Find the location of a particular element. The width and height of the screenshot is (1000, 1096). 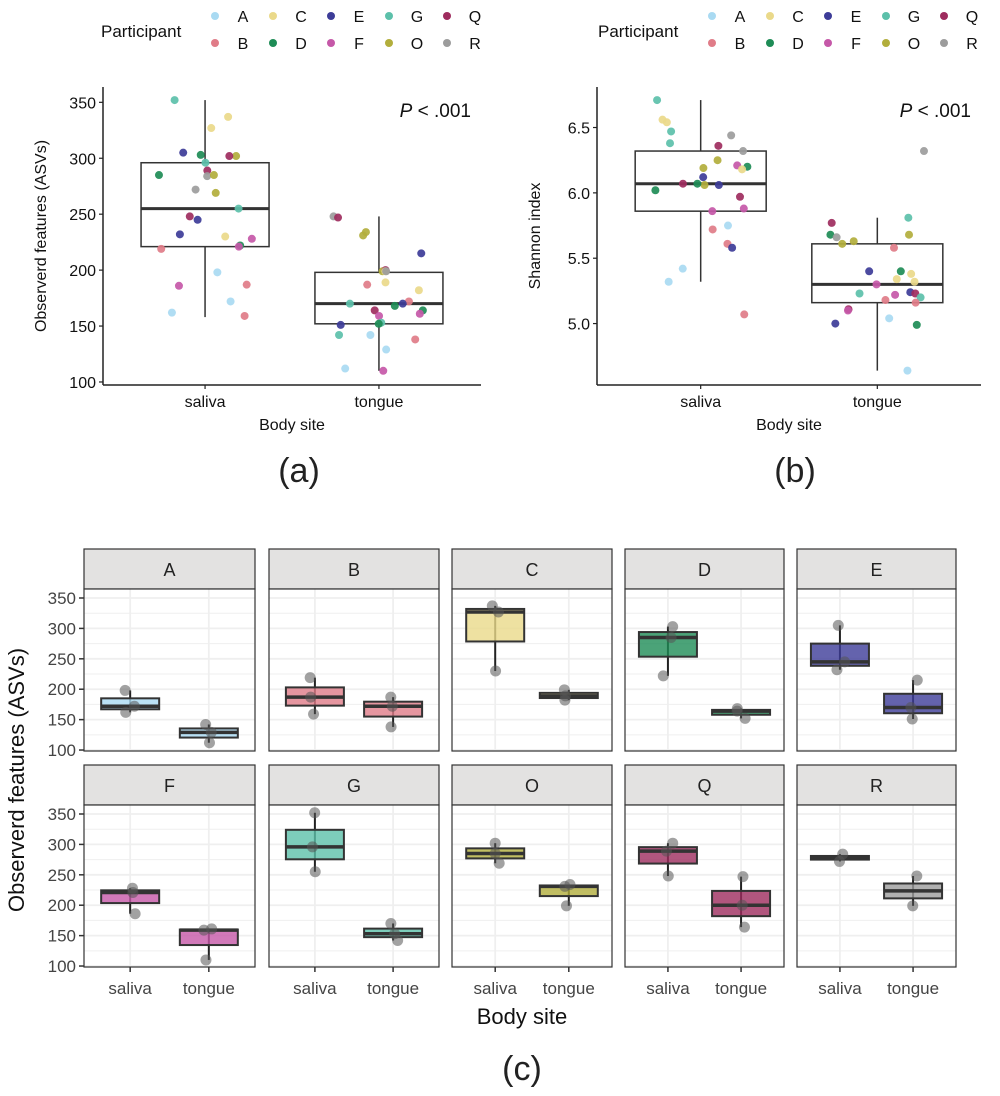

legend-b: Participant AB CD EF GO QR is located at coordinates (788, 31).